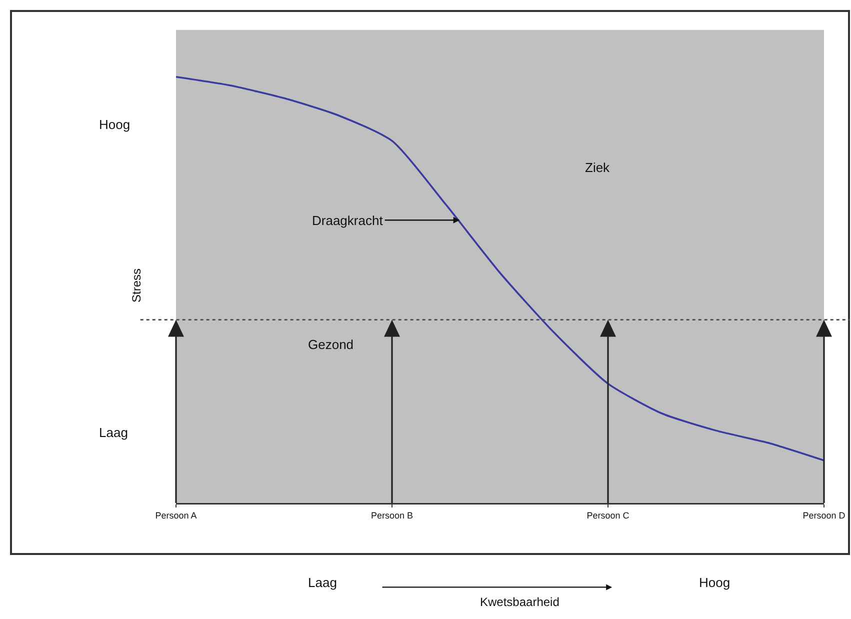 This screenshot has width=851, height=619. I want to click on annotation: Gezond, so click(331, 344).